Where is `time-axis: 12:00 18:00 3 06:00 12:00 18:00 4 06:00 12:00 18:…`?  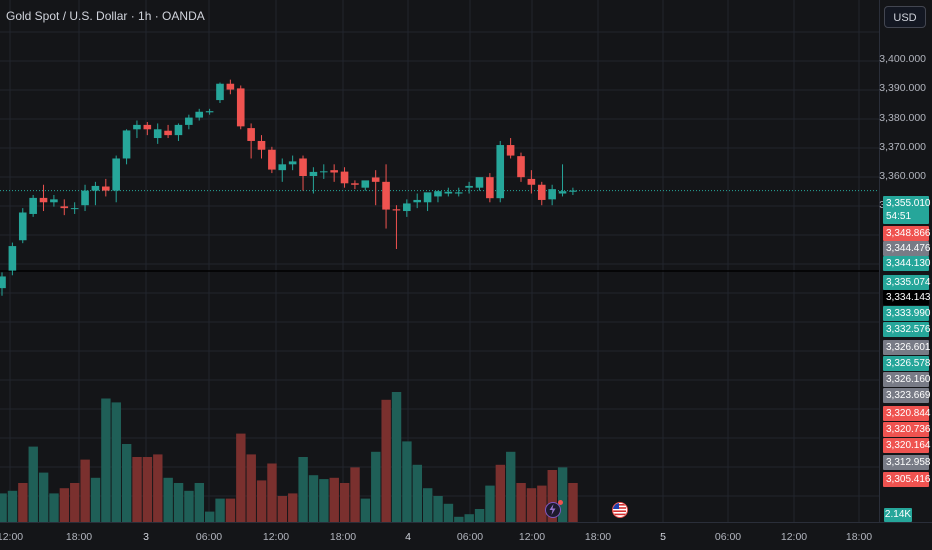
time-axis: 12:00 18:00 3 06:00 12:00 18:00 4 06:00 12:00 18:… is located at coordinates (466, 536).